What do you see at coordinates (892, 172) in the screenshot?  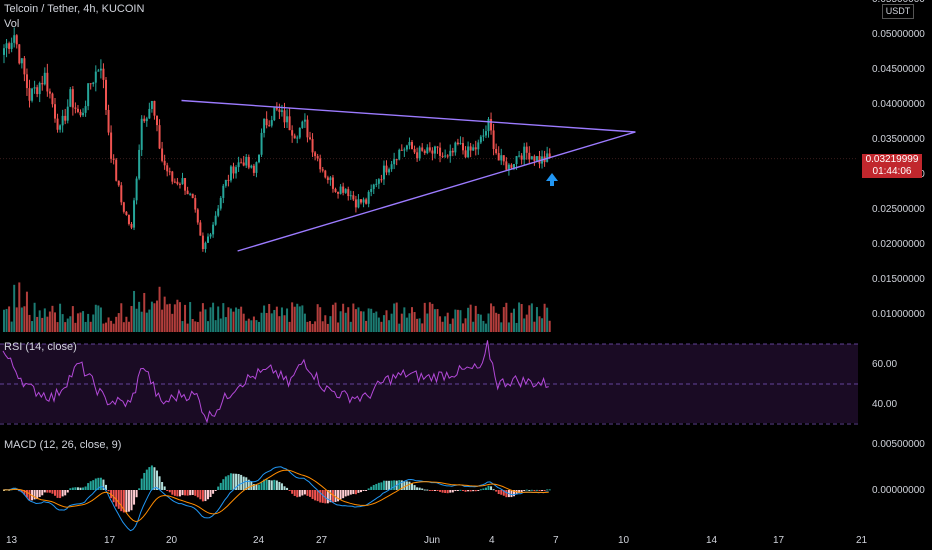 I see `countdown-tag: 01:44:06` at bounding box center [892, 172].